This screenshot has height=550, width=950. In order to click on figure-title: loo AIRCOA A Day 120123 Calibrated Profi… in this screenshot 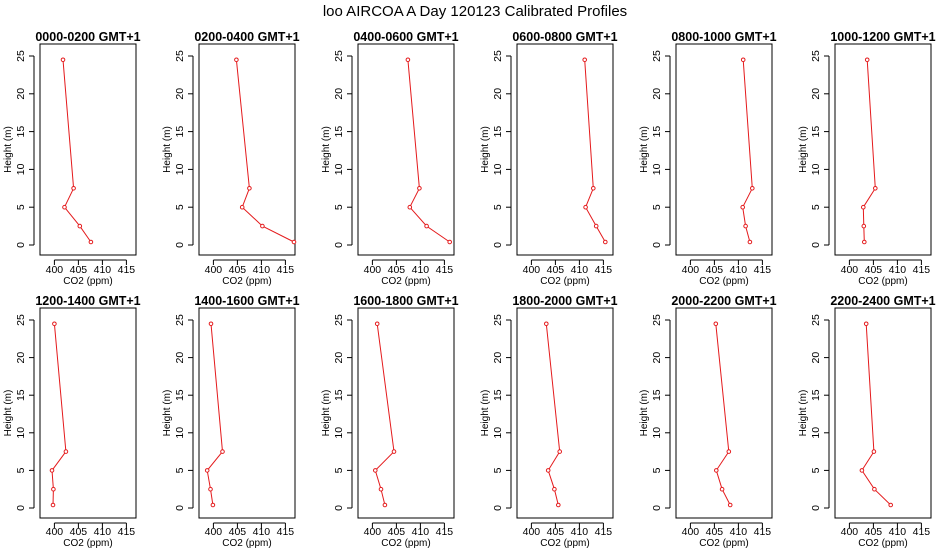, I will do `click(475, 11)`.